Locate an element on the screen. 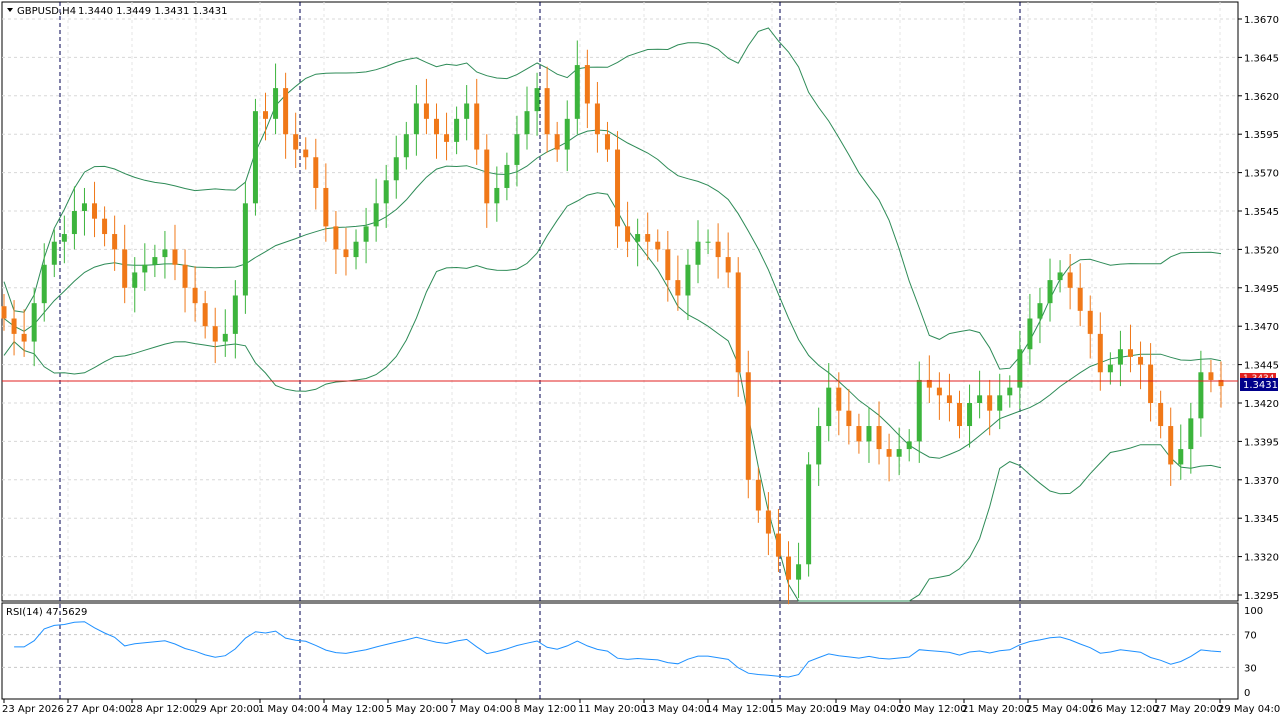  time-tick-label: 25 May 04:00 is located at coordinates (1060, 709).